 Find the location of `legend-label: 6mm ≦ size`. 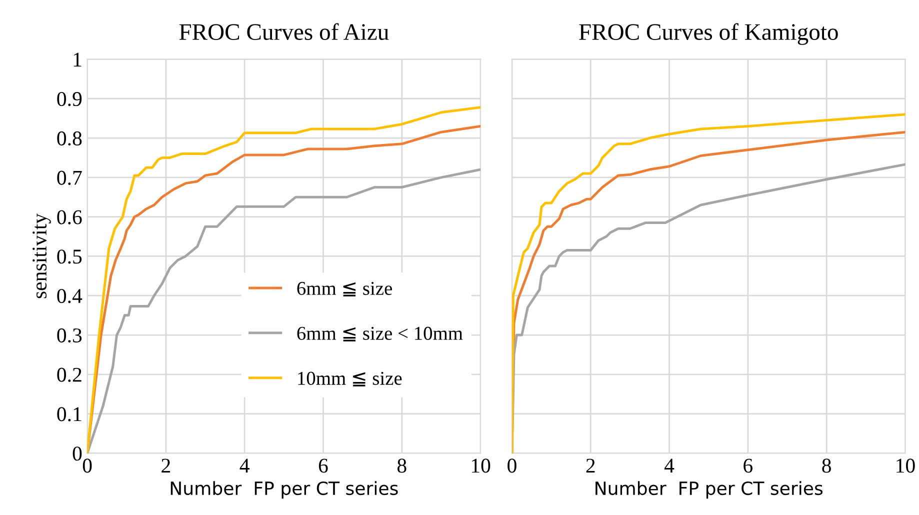

legend-label: 6mm ≦ size is located at coordinates (344, 289).